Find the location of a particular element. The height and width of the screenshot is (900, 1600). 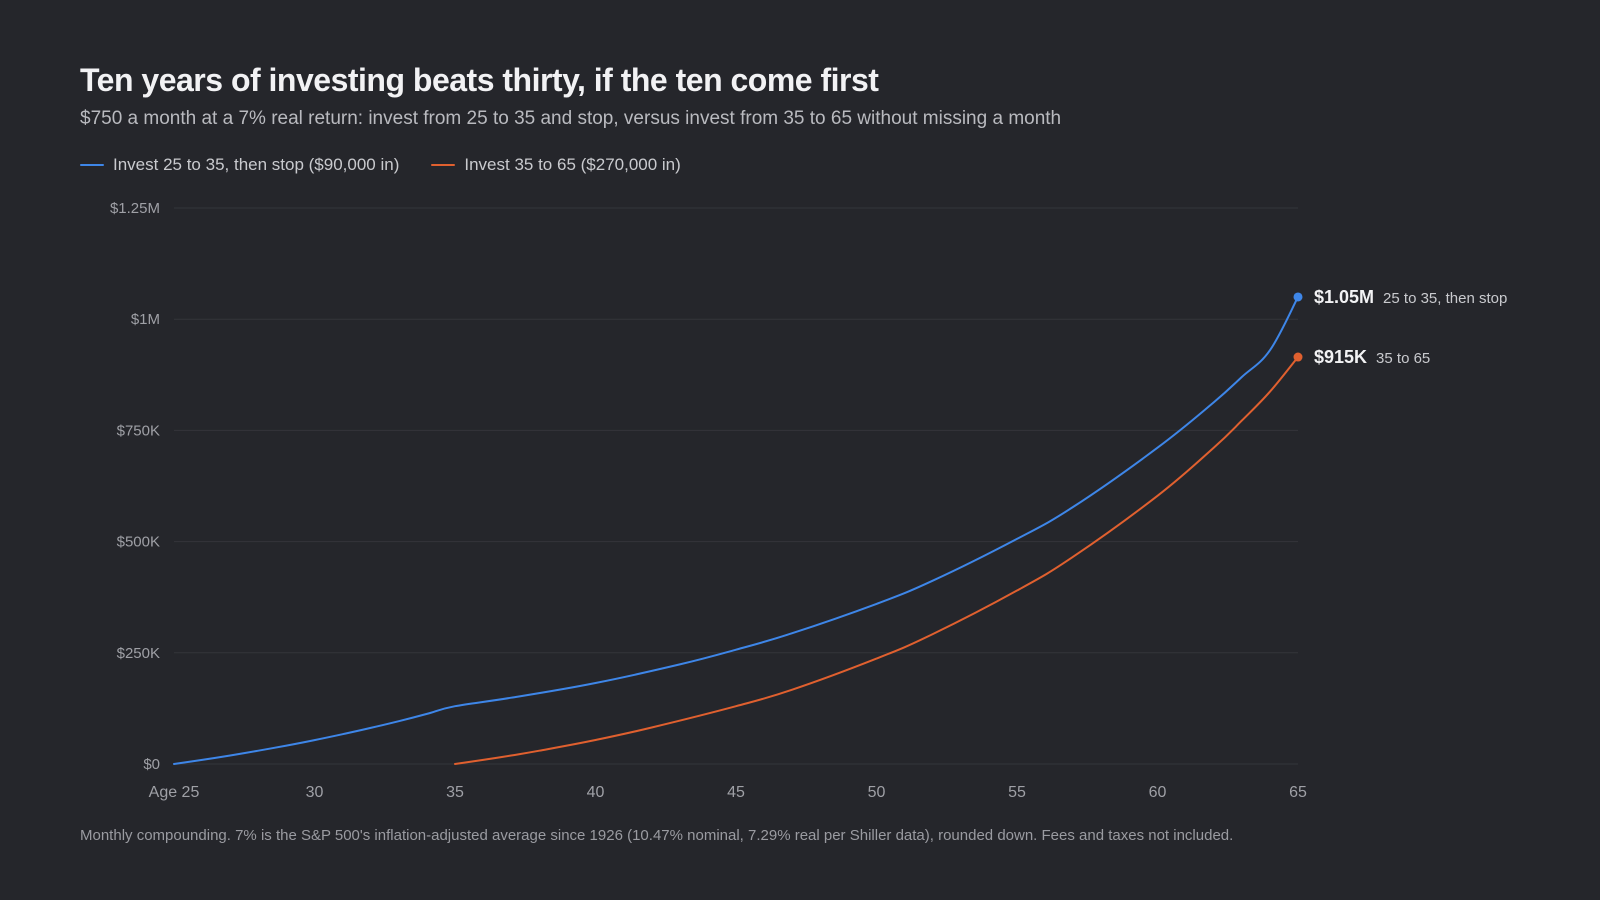

y-tick-label: $1.25M is located at coordinates (135, 208).